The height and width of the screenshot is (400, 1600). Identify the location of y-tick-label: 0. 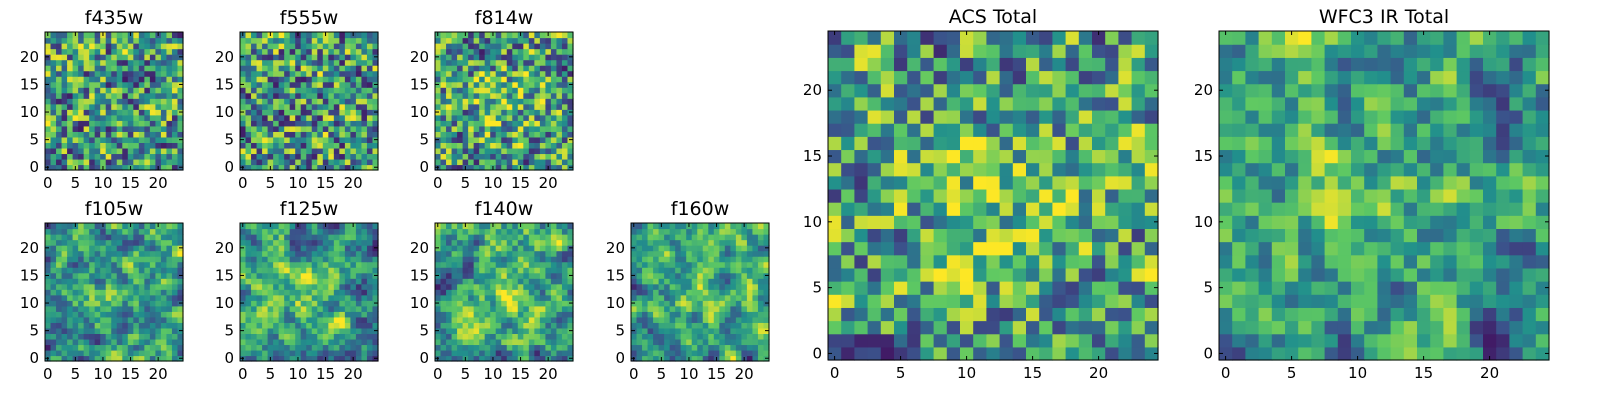
(34, 358).